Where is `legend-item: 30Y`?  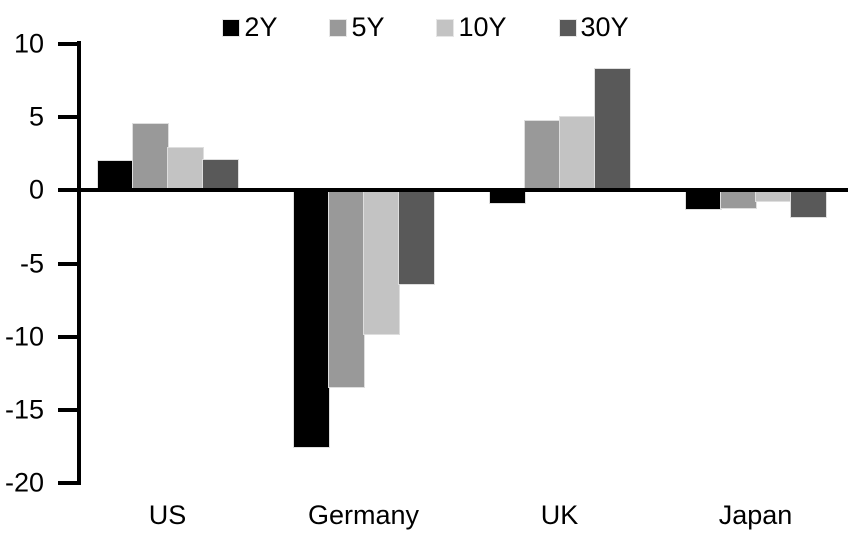 legend-item: 30Y is located at coordinates (593, 27).